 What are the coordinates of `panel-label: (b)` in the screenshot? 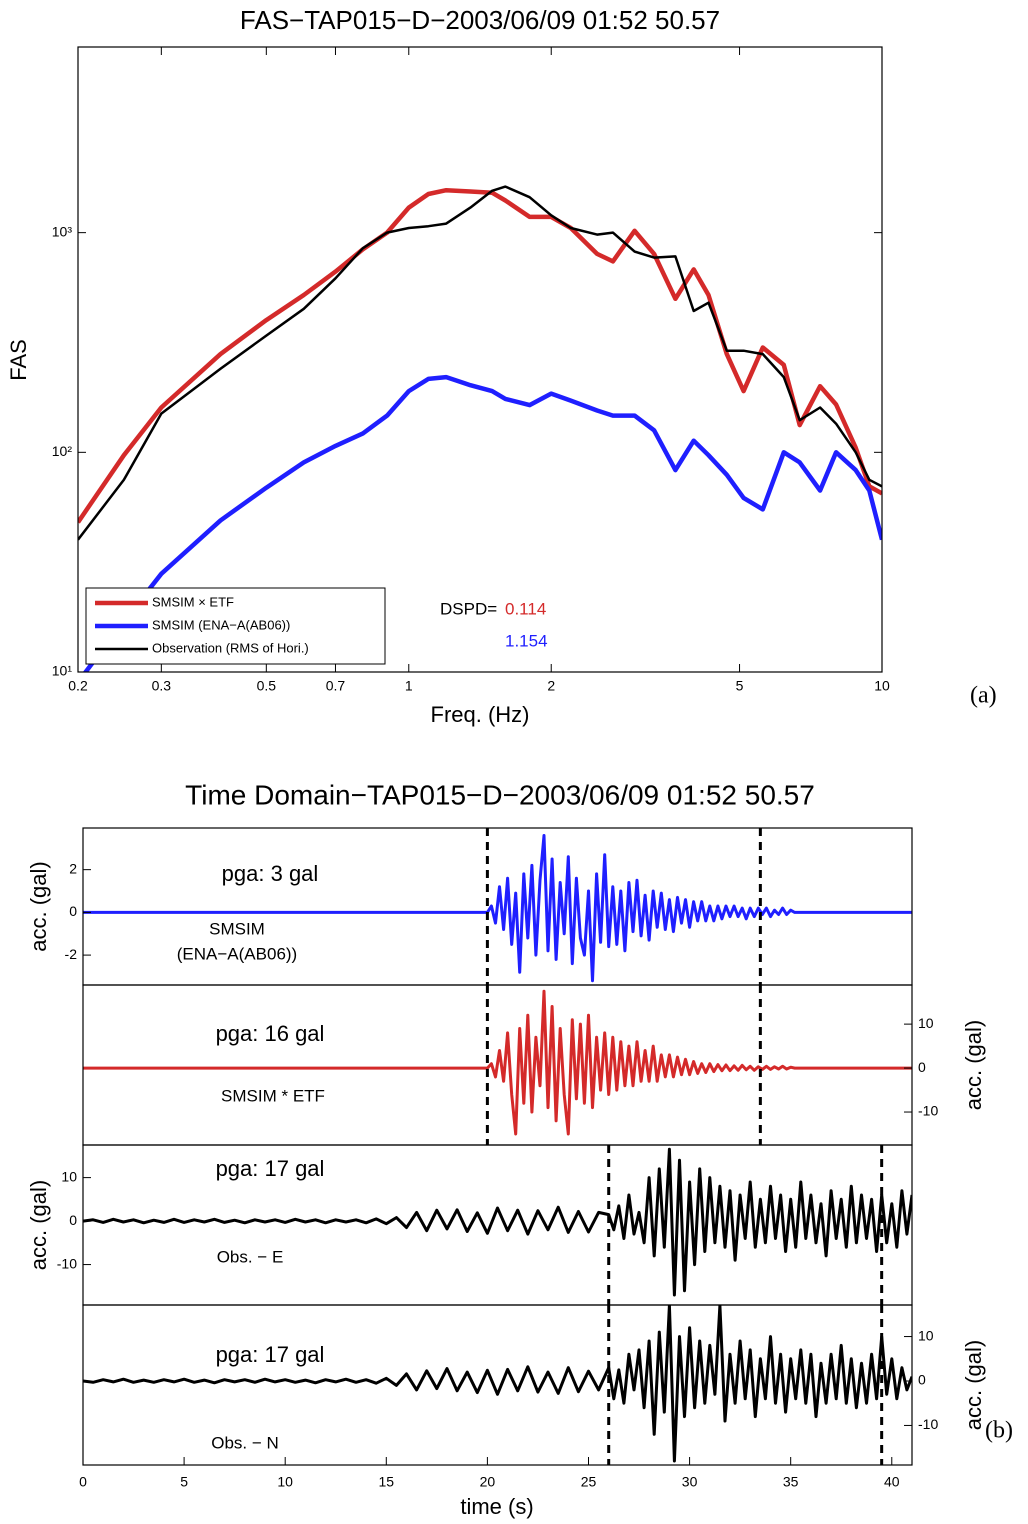 It's located at (999, 1431).